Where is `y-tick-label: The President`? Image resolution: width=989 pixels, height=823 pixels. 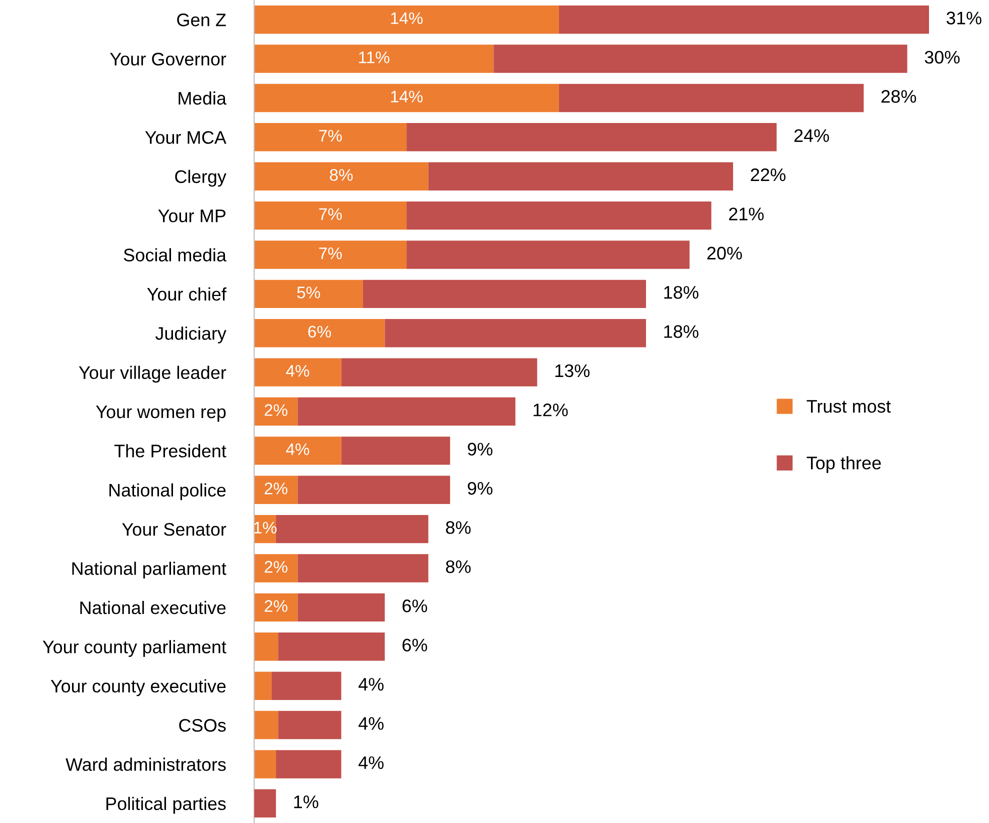
y-tick-label: The President is located at coordinates (170, 451).